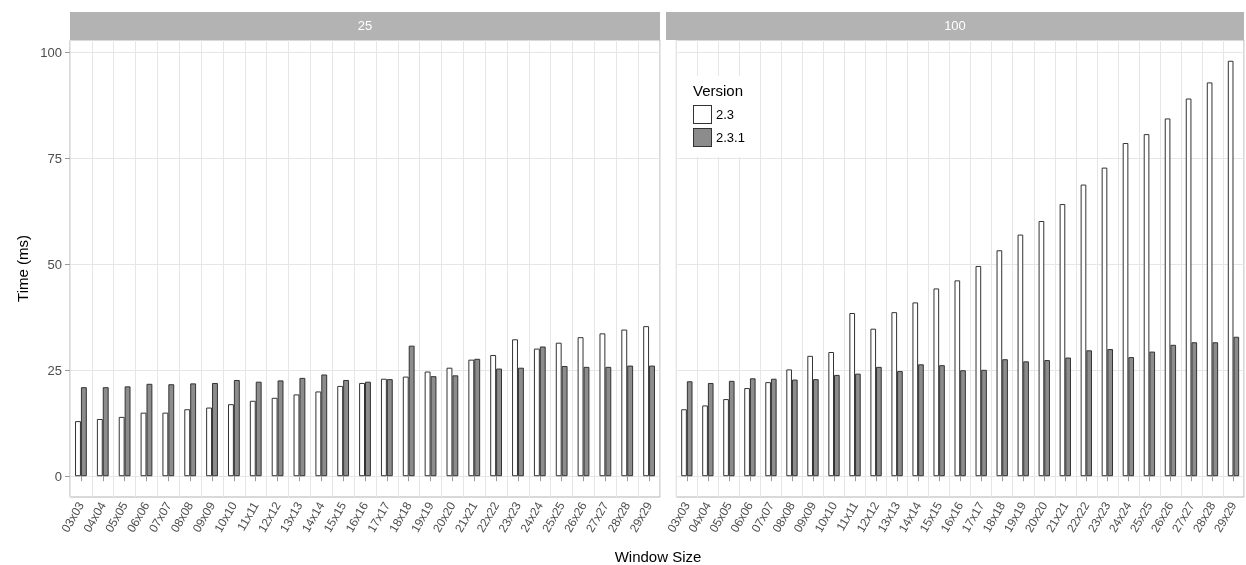  What do you see at coordinates (658, 556) in the screenshot?
I see `x-axis-title: Window Size` at bounding box center [658, 556].